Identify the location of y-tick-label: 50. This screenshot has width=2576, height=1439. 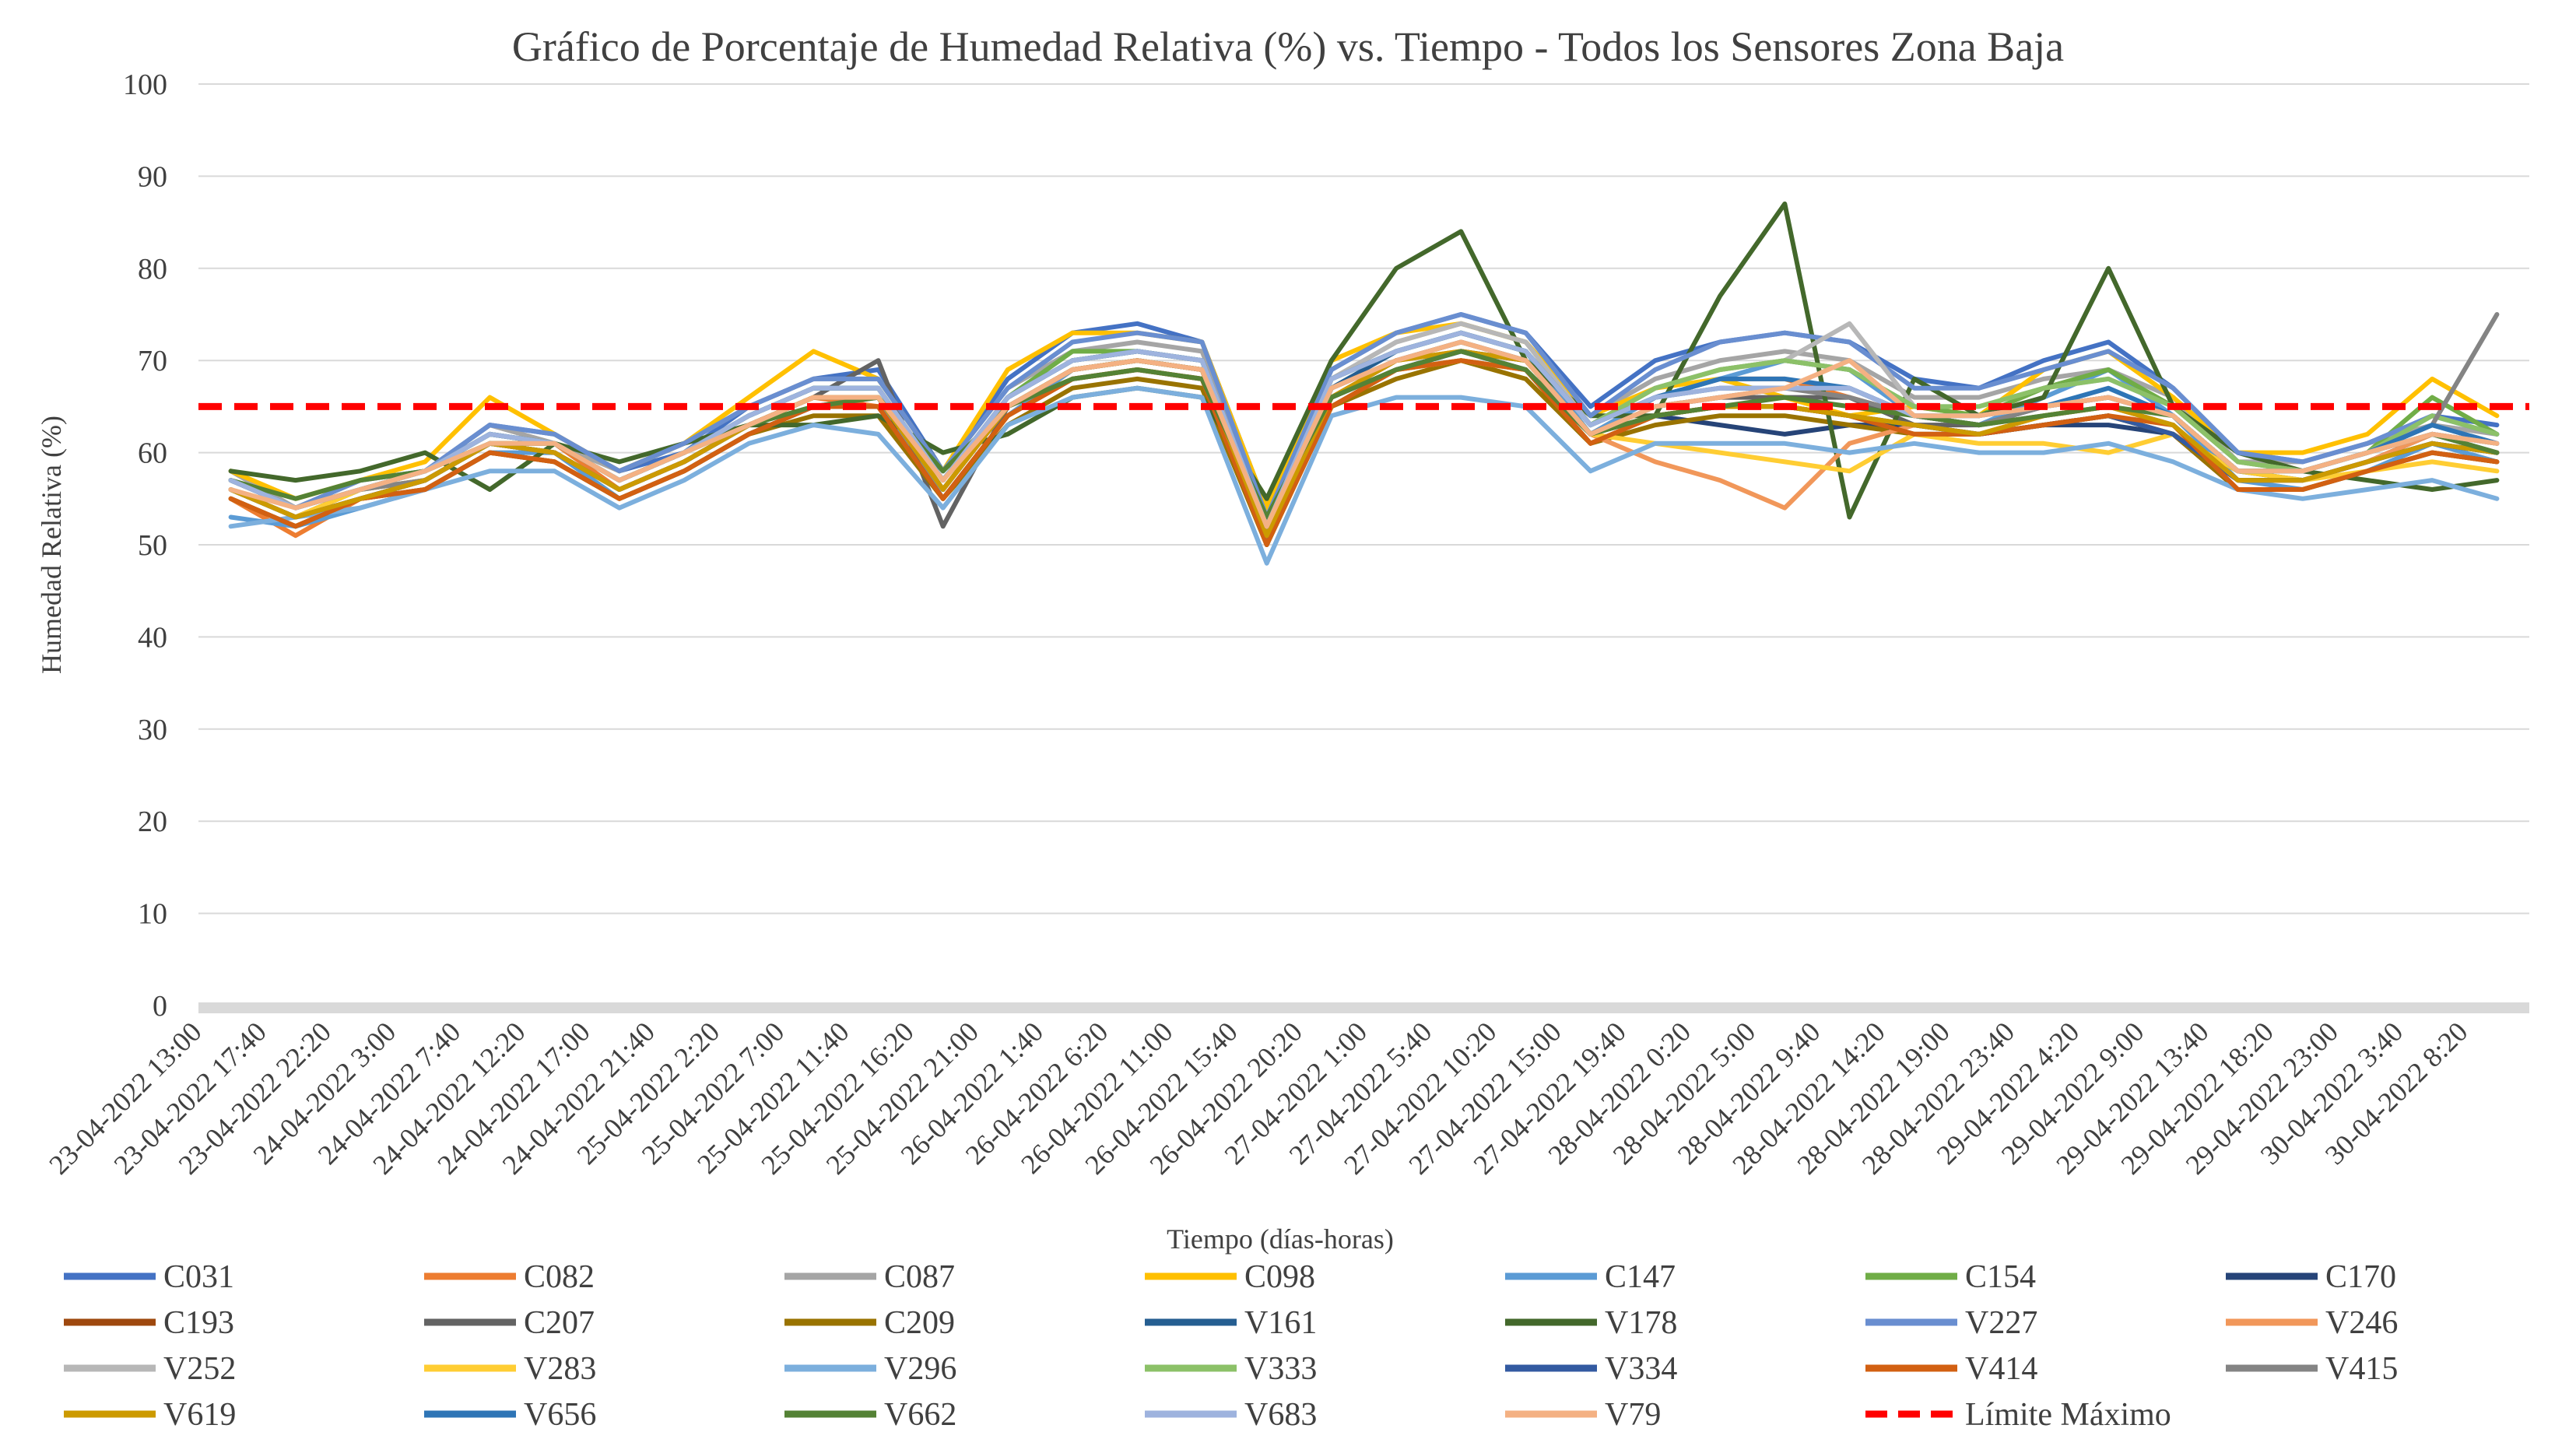
(153, 546).